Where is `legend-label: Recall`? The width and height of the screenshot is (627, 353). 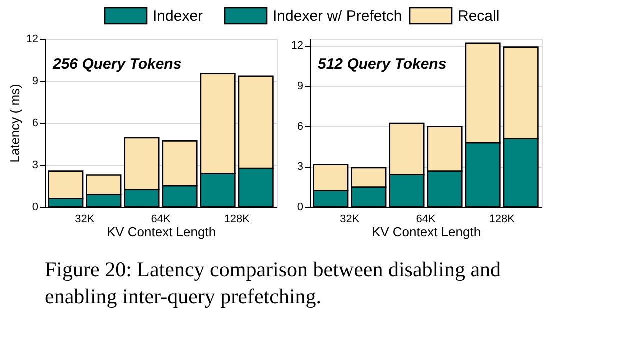 legend-label: Recall is located at coordinates (479, 16).